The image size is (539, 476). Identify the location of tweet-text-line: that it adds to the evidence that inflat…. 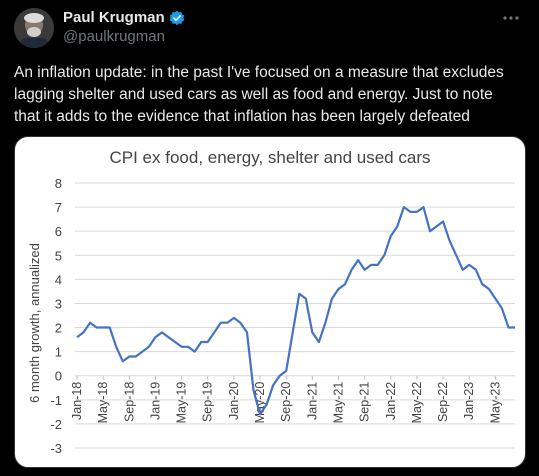
(242, 116).